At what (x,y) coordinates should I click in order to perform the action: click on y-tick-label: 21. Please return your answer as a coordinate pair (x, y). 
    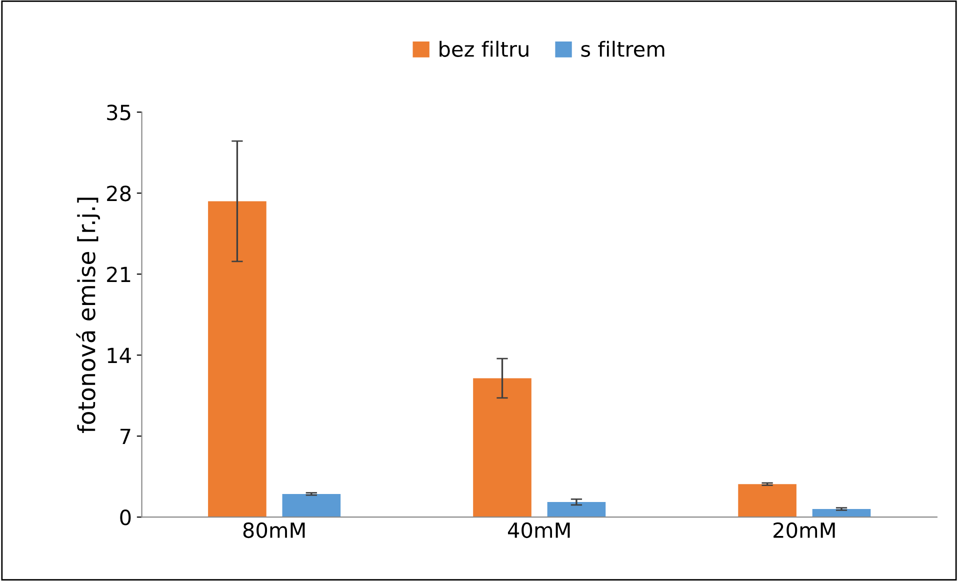
    Looking at the image, I should click on (118, 274).